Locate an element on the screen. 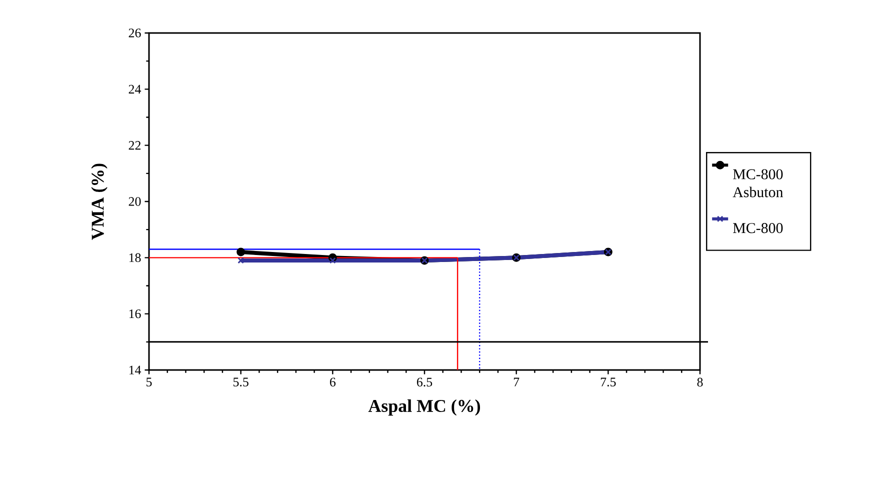 The width and height of the screenshot is (887, 477). x-tick-label: 7.5 is located at coordinates (608, 382).